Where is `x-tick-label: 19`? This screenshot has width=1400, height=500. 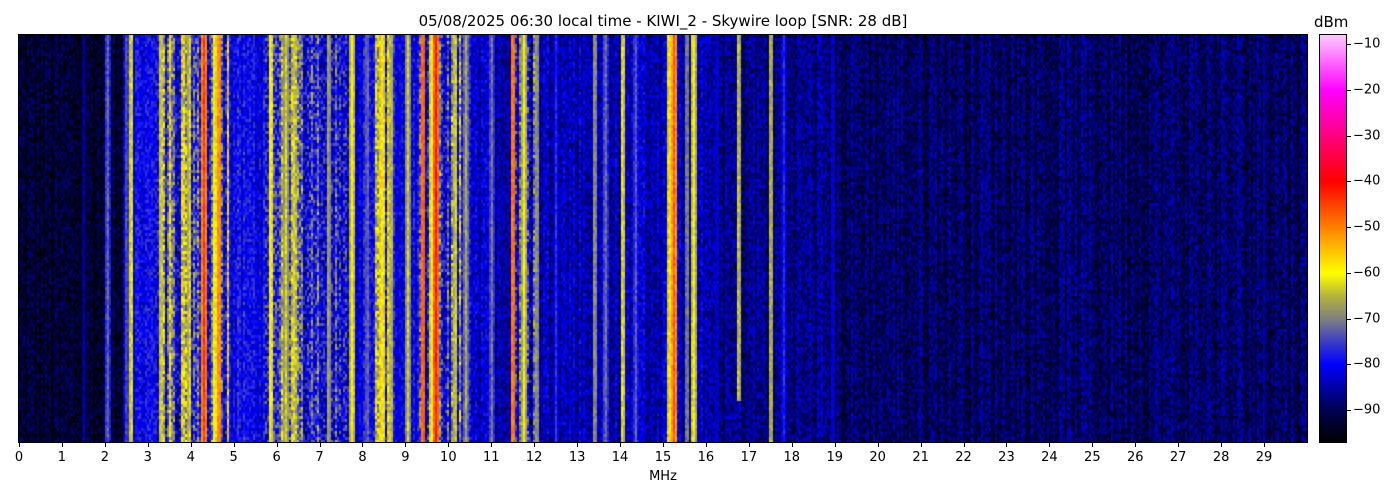
x-tick-label: 19 is located at coordinates (834, 457).